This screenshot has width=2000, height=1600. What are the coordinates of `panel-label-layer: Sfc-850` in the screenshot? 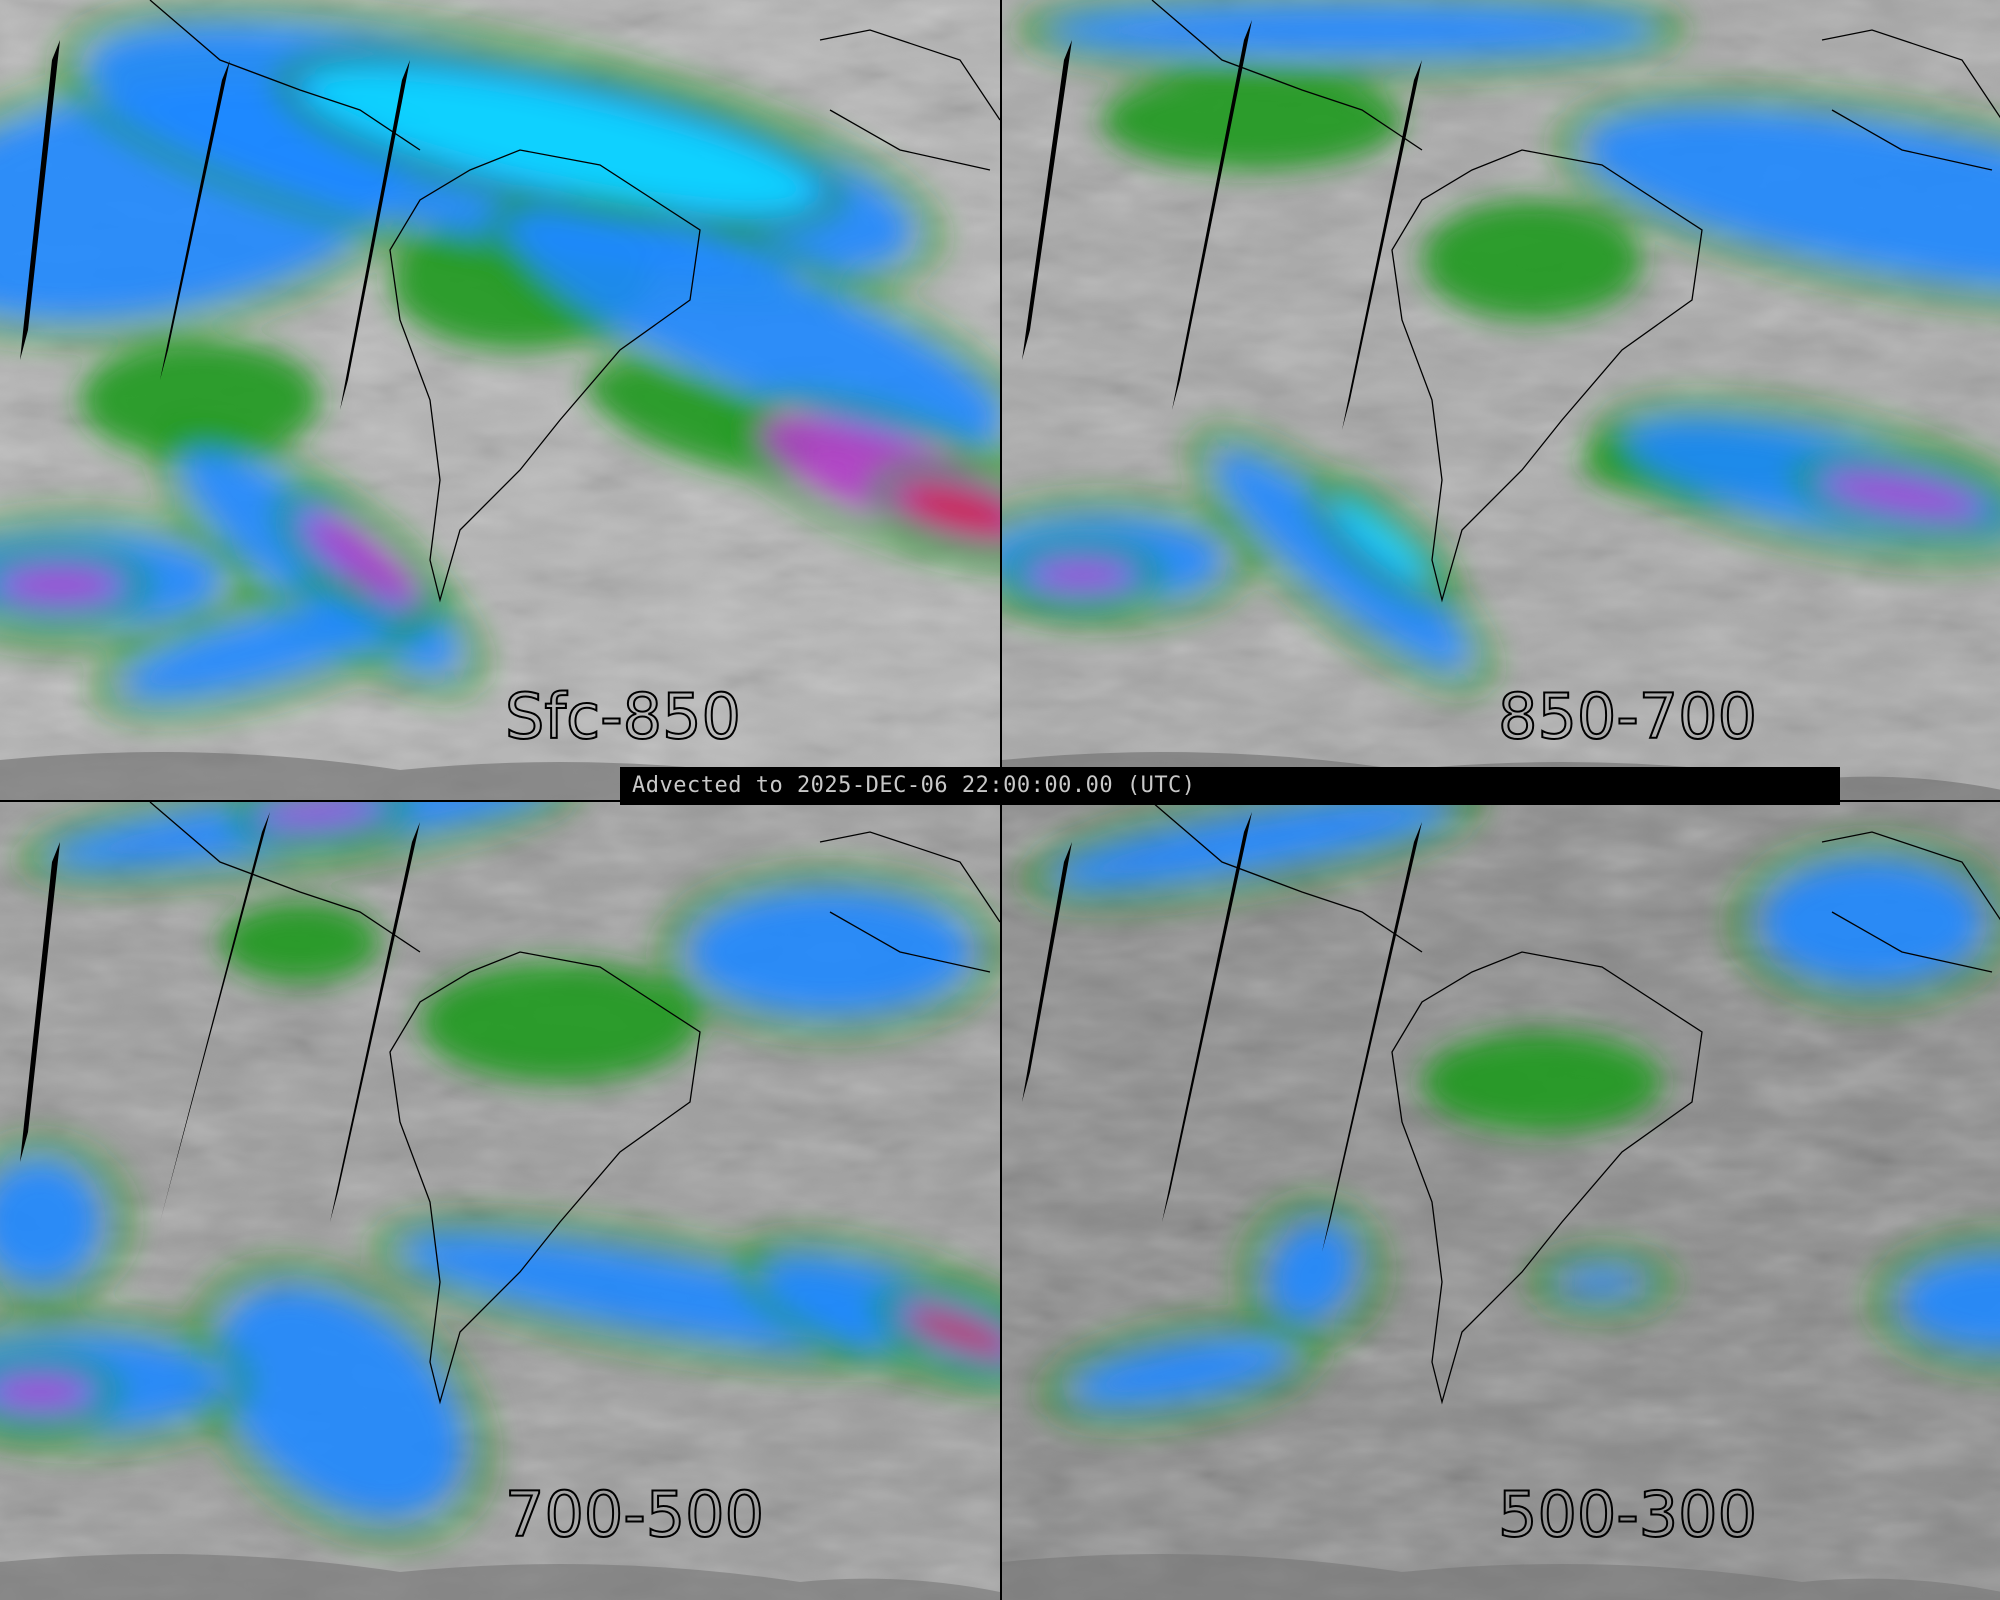 It's located at (623, 716).